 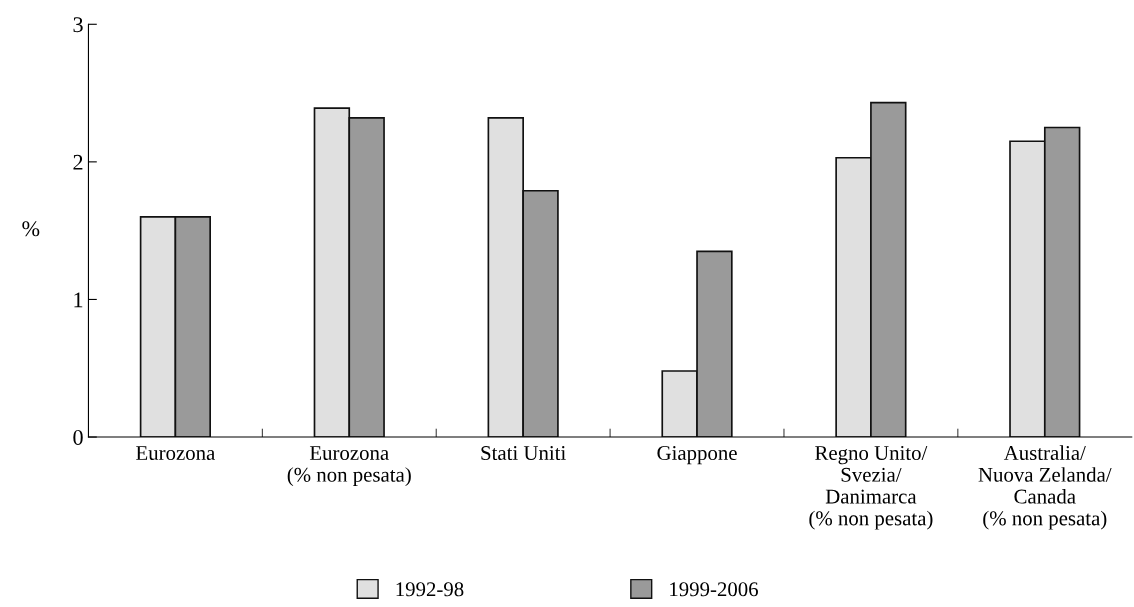 What do you see at coordinates (78, 162) in the screenshot?
I see `y-tick-label: 2` at bounding box center [78, 162].